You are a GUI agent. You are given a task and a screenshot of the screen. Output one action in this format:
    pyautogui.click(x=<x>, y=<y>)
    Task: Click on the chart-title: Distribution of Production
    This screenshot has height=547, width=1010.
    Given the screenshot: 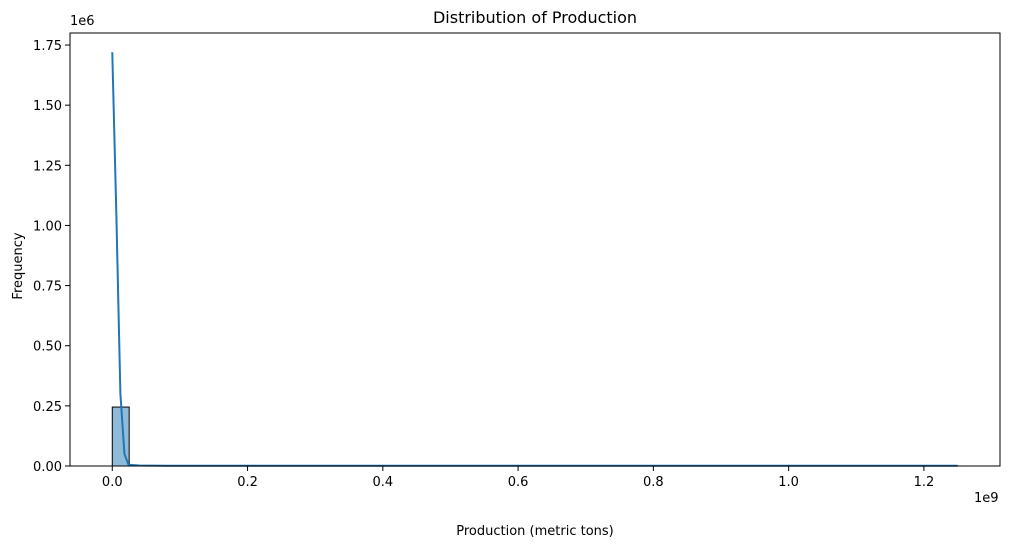 What is the action you would take?
    pyautogui.click(x=535, y=17)
    